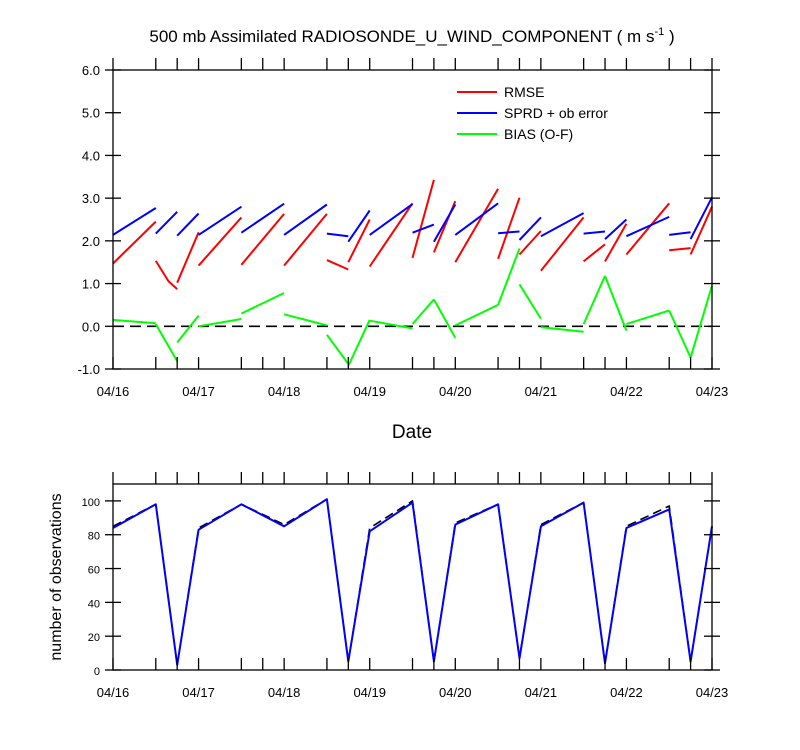  Describe the element at coordinates (94, 537) in the screenshot. I see `bottom-y-tick-label: 80` at that location.